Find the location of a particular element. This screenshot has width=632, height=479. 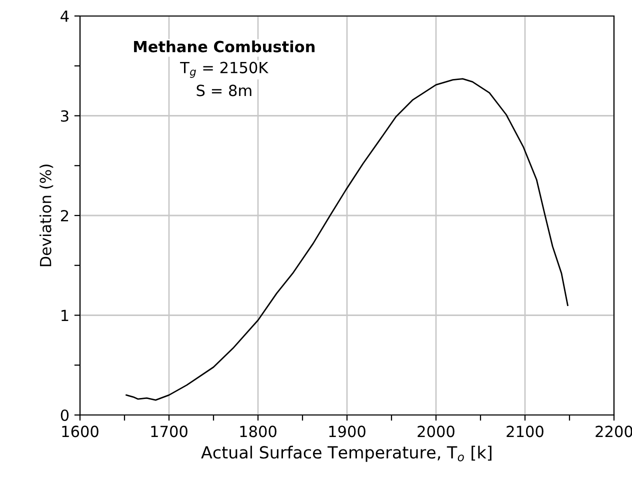

annotation: S = 8m is located at coordinates (224, 90).